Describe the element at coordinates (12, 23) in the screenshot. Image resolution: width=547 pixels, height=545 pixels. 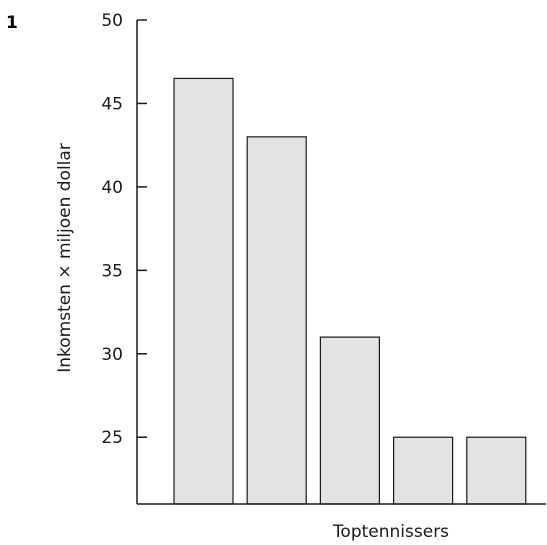
I see `figure-number: 1` at that location.